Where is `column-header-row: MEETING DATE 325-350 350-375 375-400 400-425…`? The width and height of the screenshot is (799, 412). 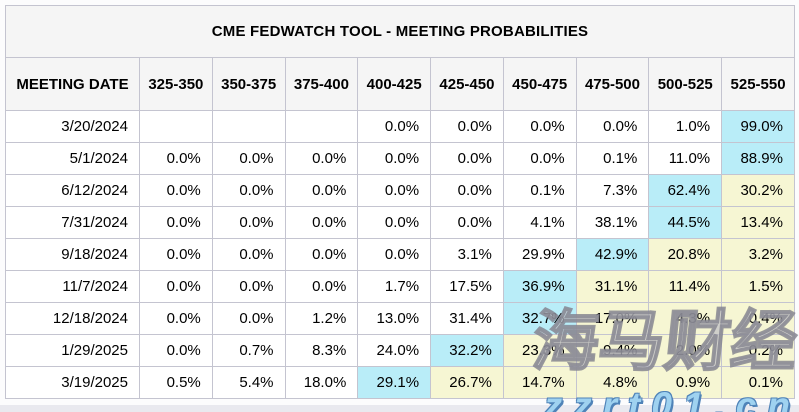
column-header-row: MEETING DATE 325-350 350-375 375-400 400-425… is located at coordinates (400, 84).